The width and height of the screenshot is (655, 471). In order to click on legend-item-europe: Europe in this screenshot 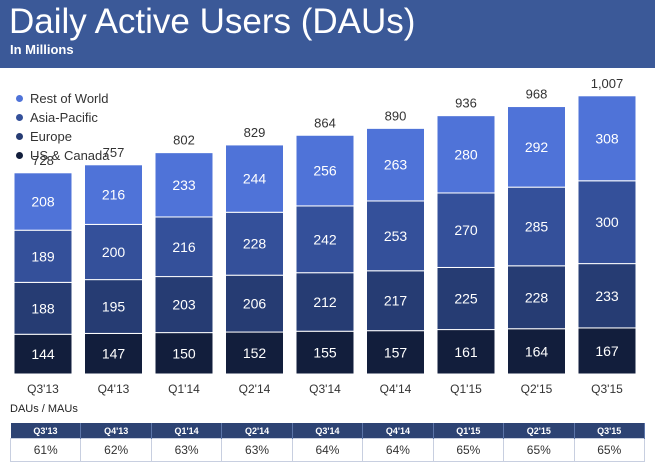, I will do `click(63, 136)`.